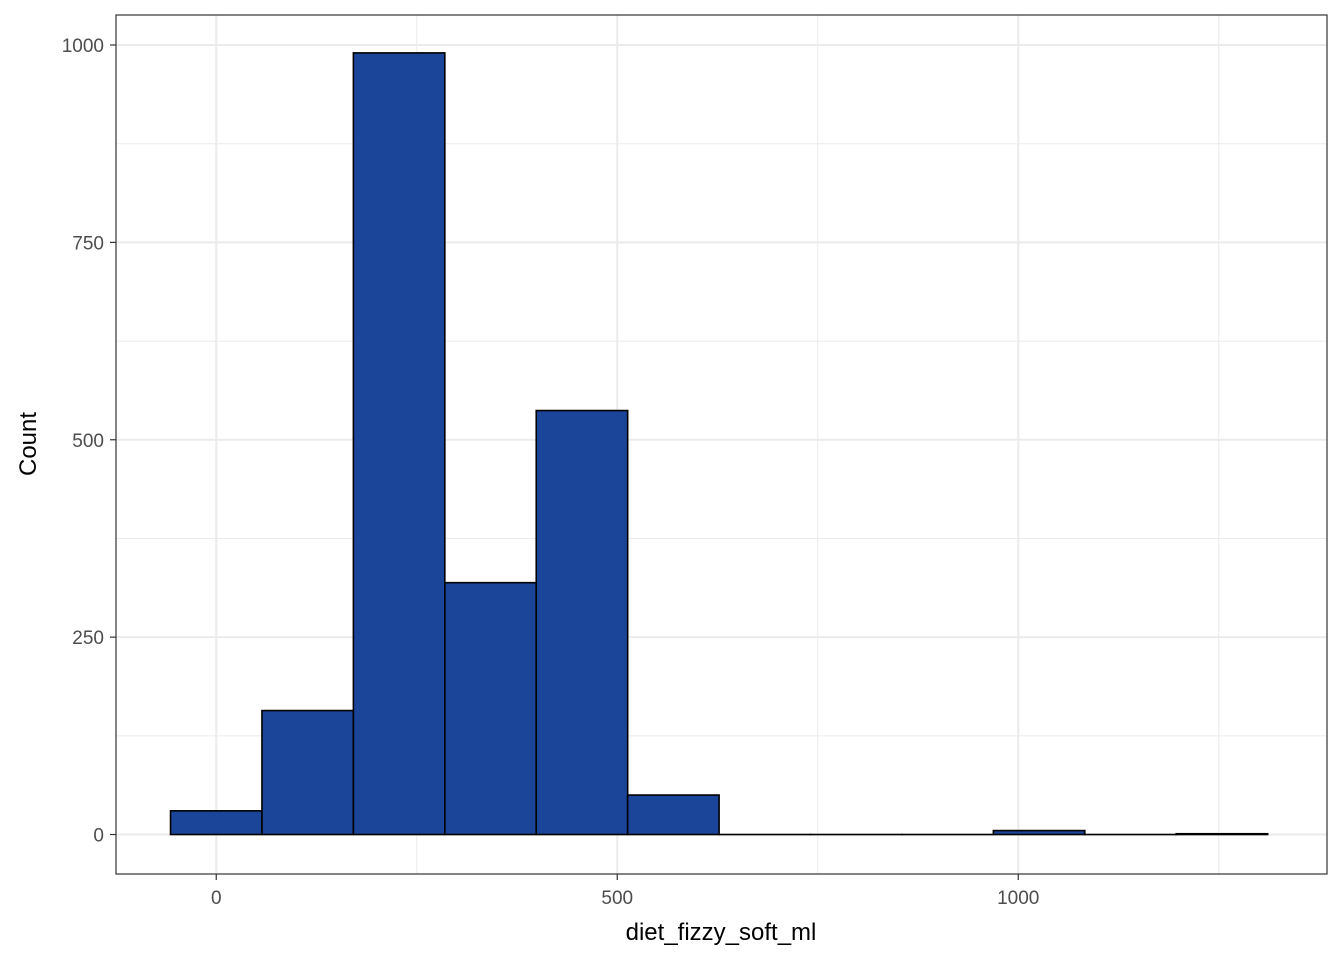 This screenshot has height=960, width=1344. I want to click on y-axis: 0 250 500 750 1000, so click(89, 441).